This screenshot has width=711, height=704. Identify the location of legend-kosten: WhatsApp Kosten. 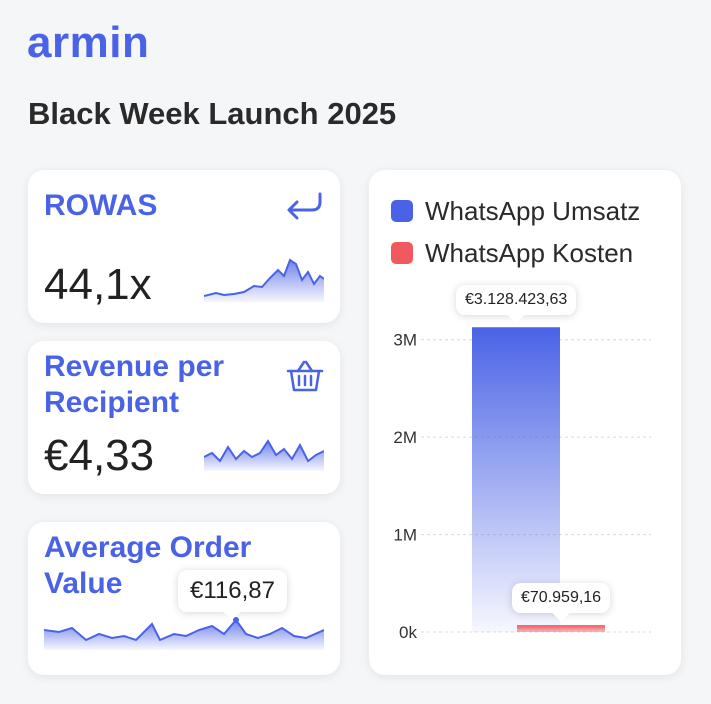
(512, 253).